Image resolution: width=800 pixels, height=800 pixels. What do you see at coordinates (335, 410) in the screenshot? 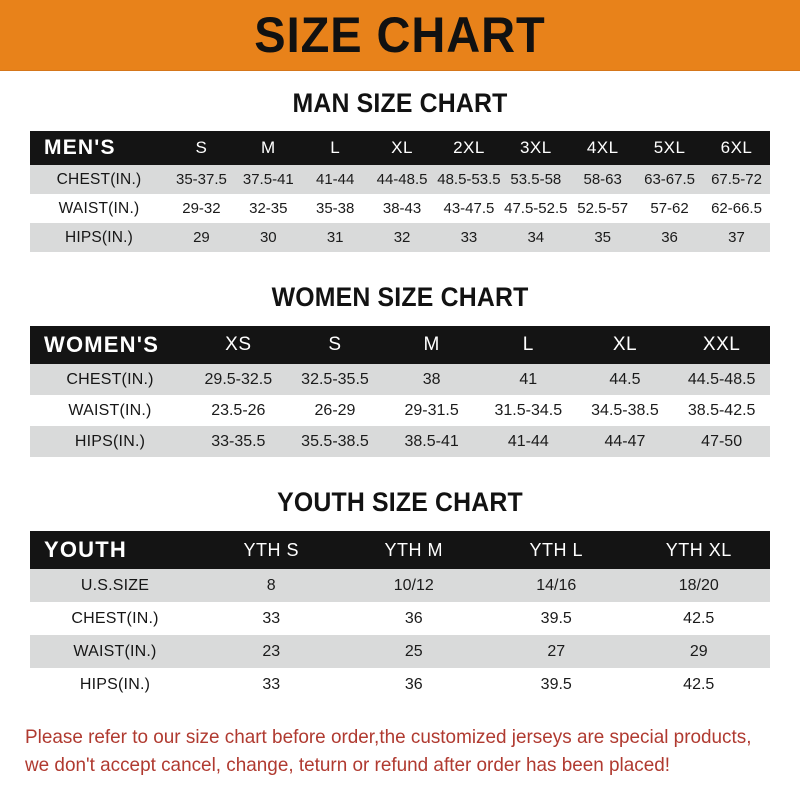
I see `women-waist-s: 26-29` at bounding box center [335, 410].